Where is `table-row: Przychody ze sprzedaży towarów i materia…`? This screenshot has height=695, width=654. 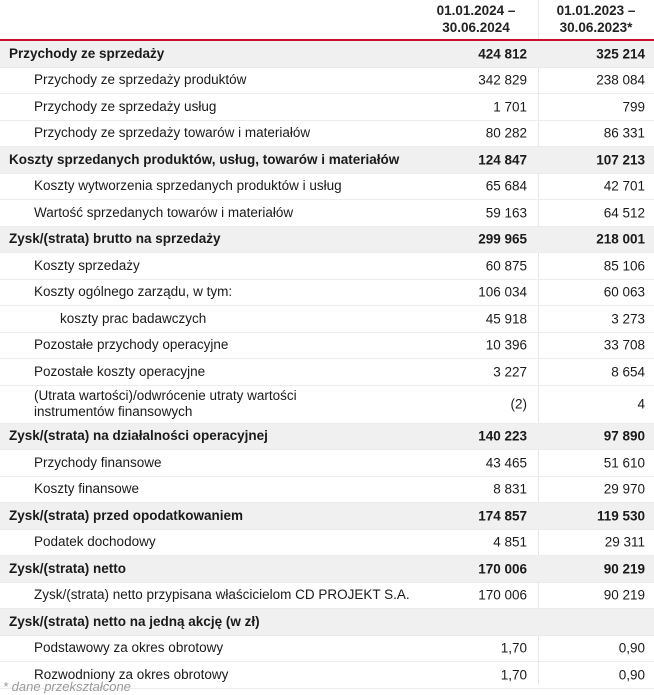 table-row: Przychody ze sprzedaży towarów i materia… is located at coordinates (327, 134).